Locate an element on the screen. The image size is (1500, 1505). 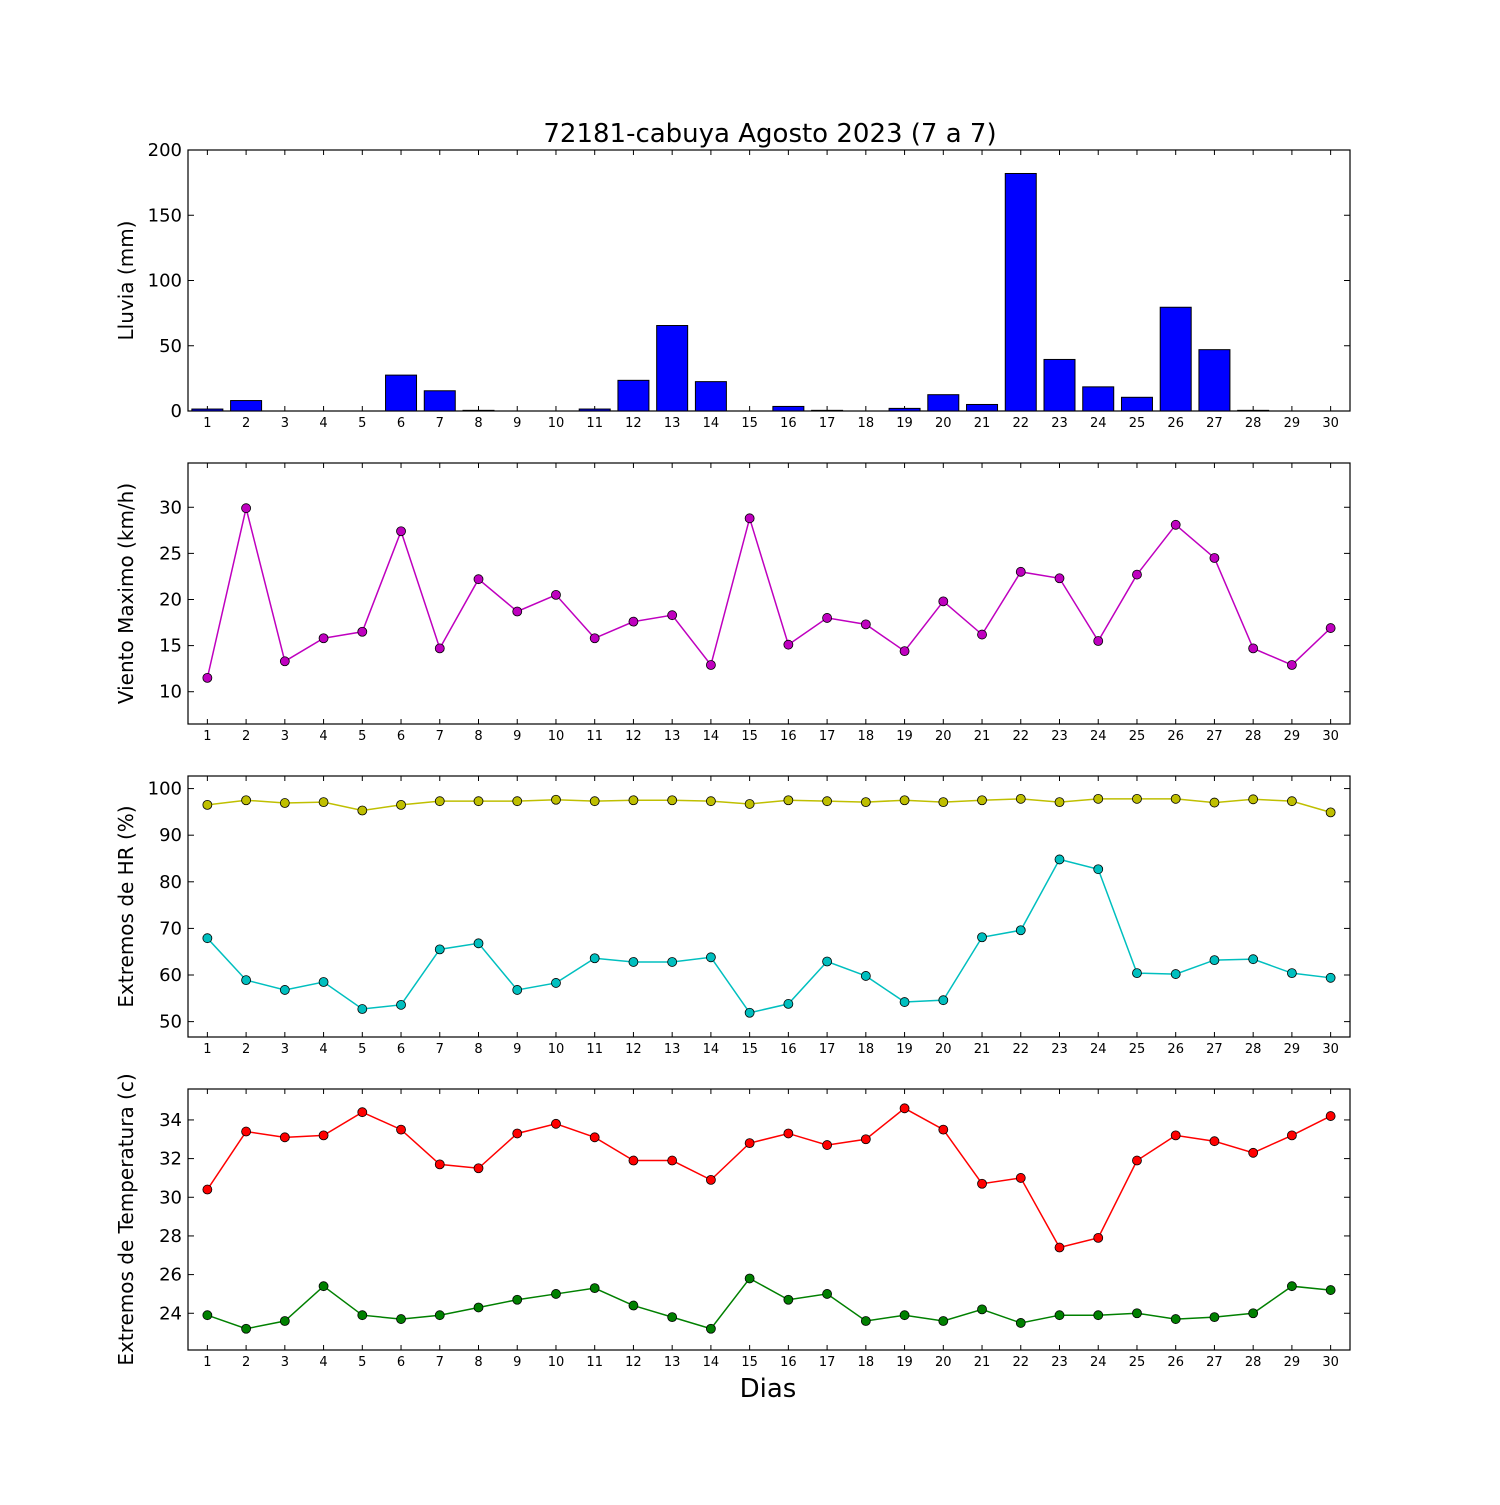
x-tick-label: 4 is located at coordinates (323, 423).